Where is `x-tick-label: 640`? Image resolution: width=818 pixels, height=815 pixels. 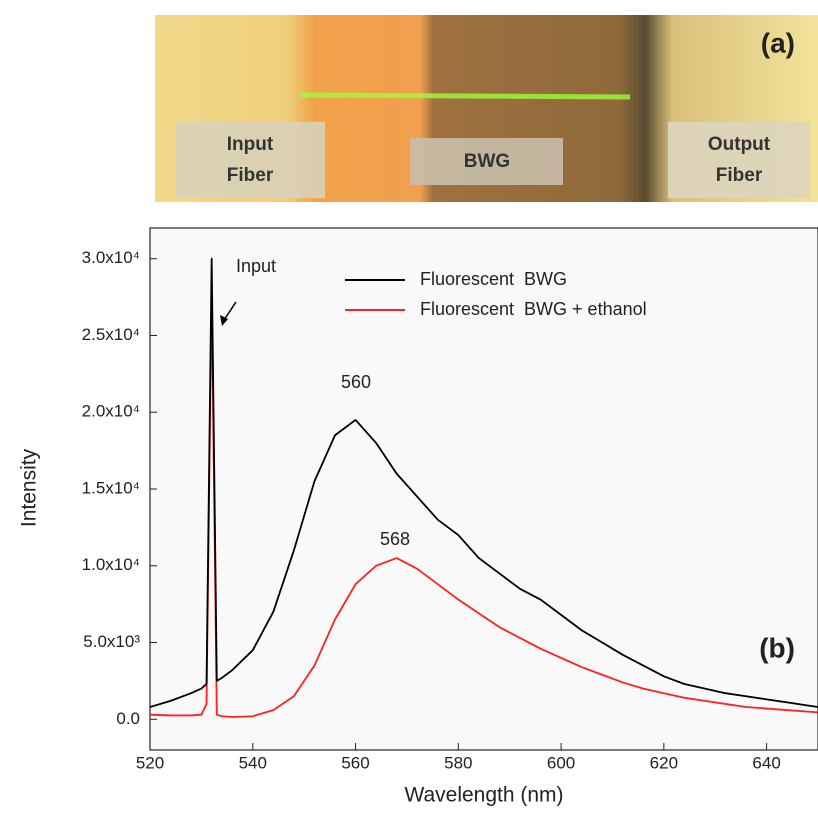
x-tick-label: 640 is located at coordinates (766, 762).